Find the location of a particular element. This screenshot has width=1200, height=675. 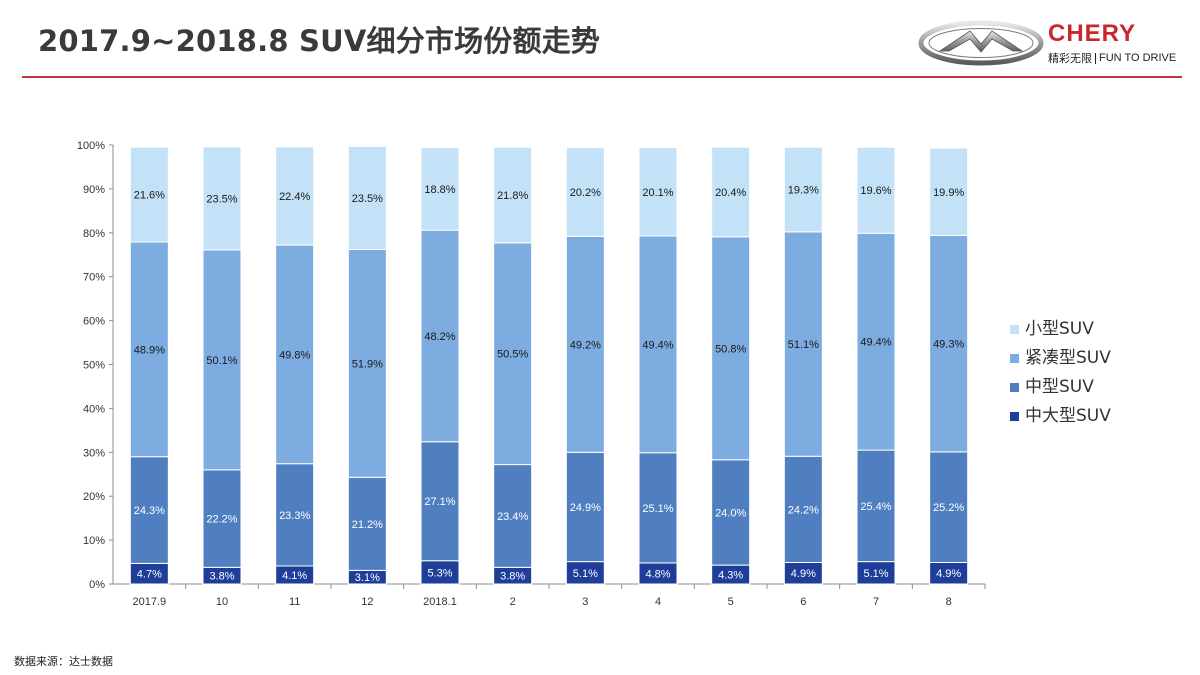

data-label: 50.8% is located at coordinates (730, 349).